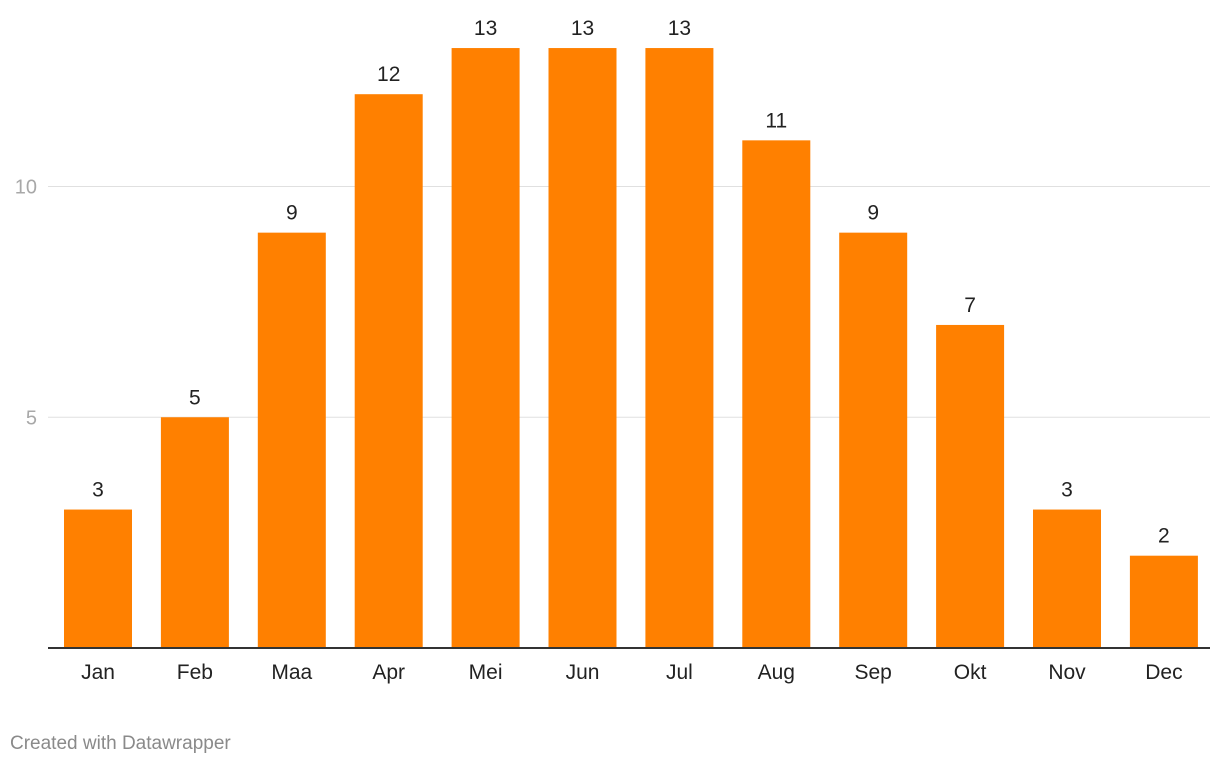 This screenshot has width=1220, height=768. Describe the element at coordinates (291, 440) in the screenshot. I see `bar-maa` at that location.